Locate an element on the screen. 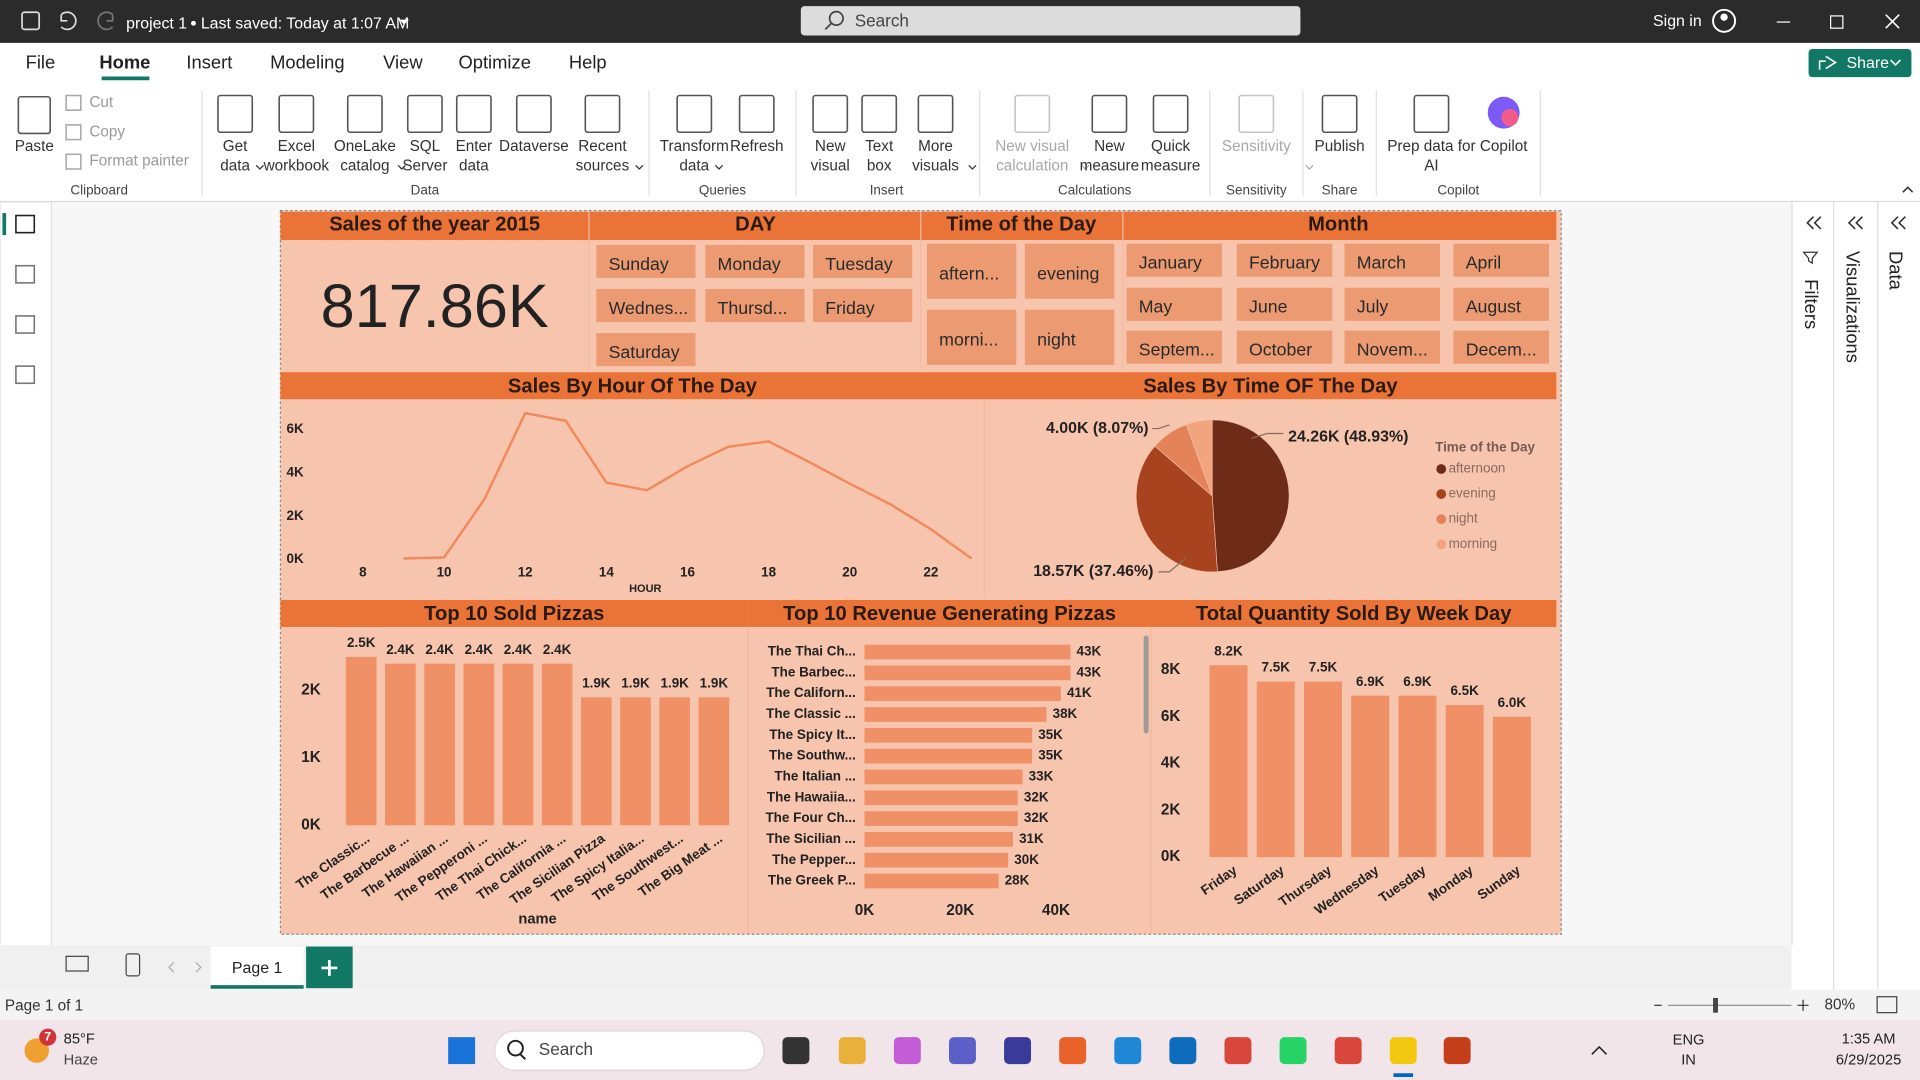 The width and height of the screenshot is (1920, 1080). tray-chevron is located at coordinates (1599, 1050).